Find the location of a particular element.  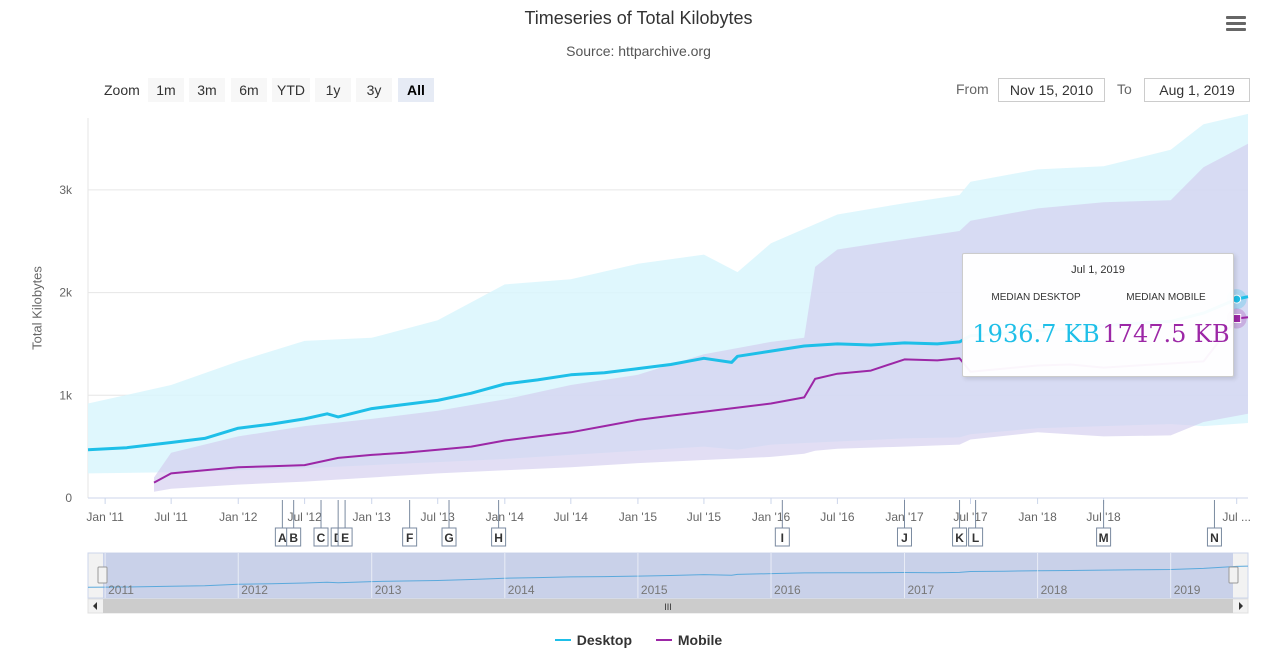

navigator: 2011 2012 2013 2014 2015 2016 2017 2018 2019 III is located at coordinates (668, 583).